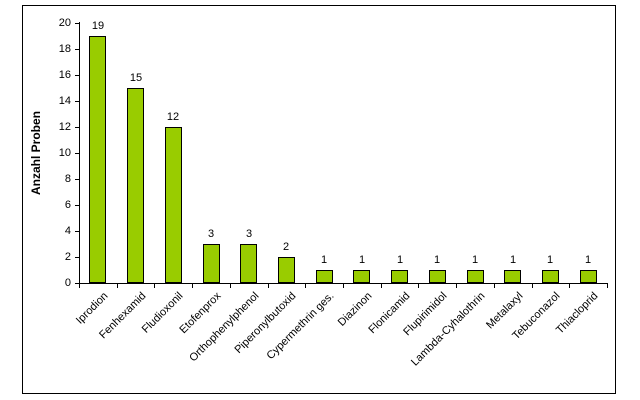 Image resolution: width=640 pixels, height=400 pixels. Describe the element at coordinates (64, 101) in the screenshot. I see `y-axis-tick-label: 14` at that location.